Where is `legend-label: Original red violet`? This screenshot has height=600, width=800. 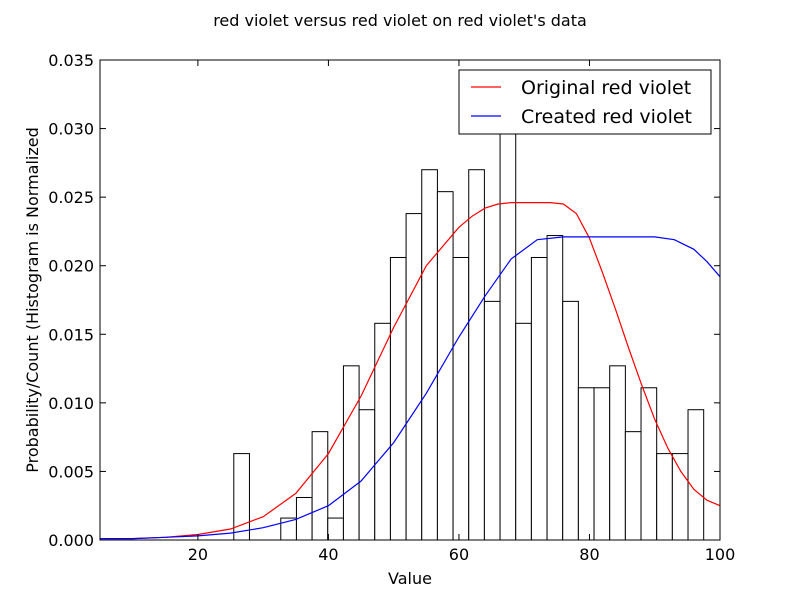
legend-label: Original red violet is located at coordinates (606, 88).